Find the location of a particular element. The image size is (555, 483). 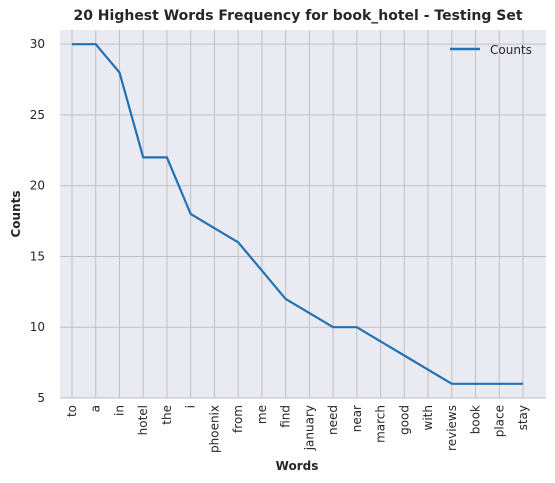

x-tick-label: reviews is located at coordinates (452, 428).